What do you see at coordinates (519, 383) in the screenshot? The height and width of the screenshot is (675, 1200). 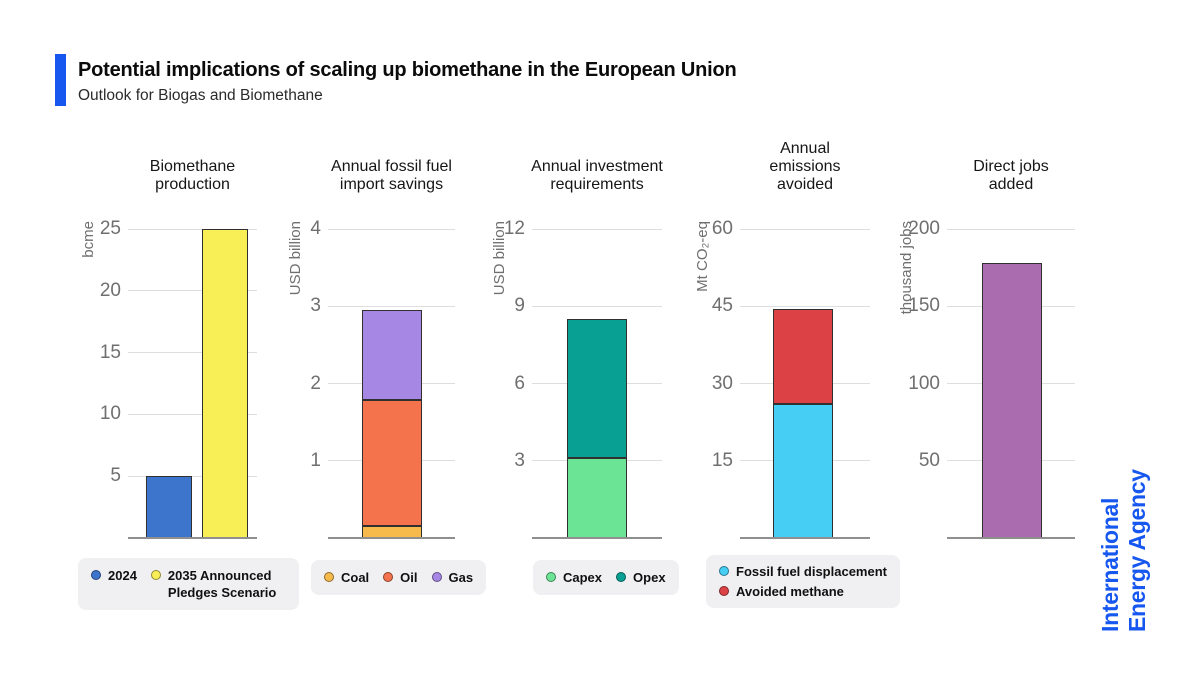 I see `y-tick-label: 6` at bounding box center [519, 383].